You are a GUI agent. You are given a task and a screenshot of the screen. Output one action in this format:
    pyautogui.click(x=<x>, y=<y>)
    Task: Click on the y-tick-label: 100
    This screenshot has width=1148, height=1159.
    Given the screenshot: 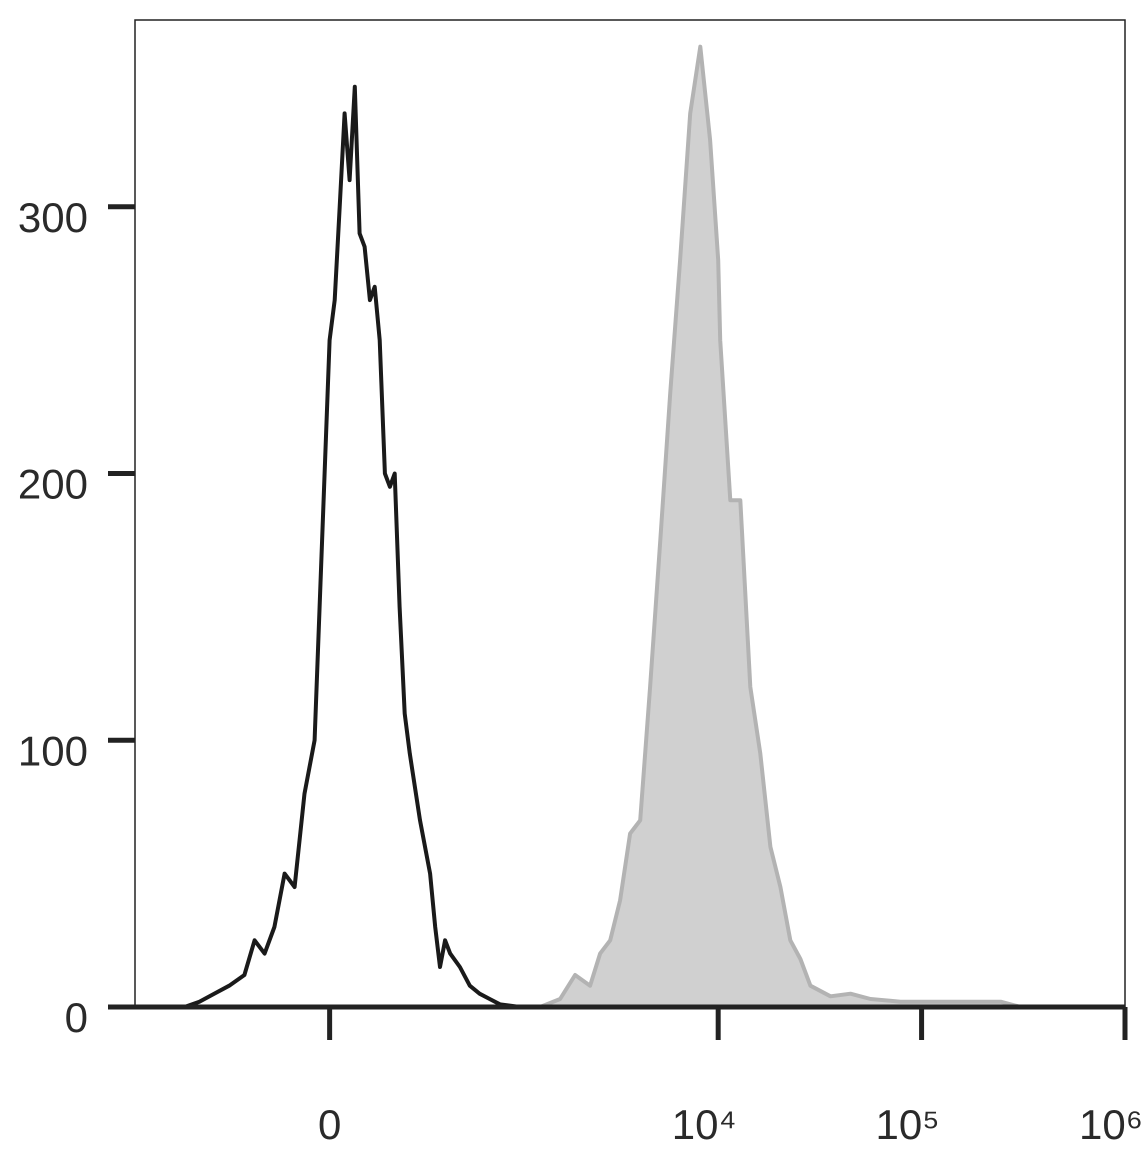 What is the action you would take?
    pyautogui.click(x=53, y=750)
    